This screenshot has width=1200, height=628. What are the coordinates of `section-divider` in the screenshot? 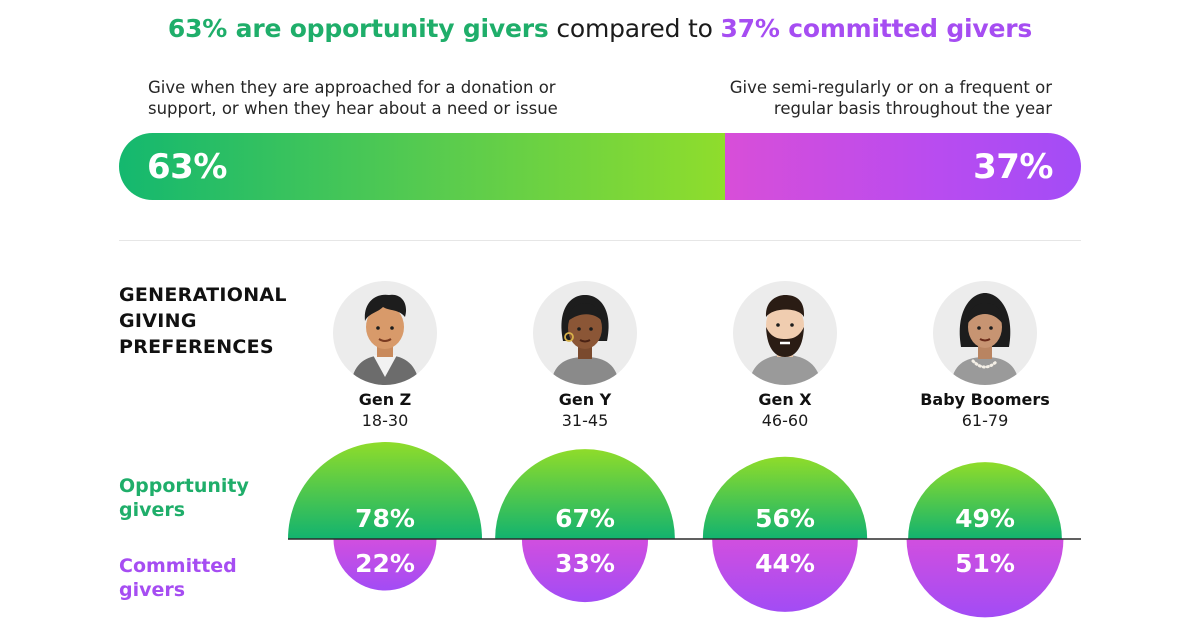 It's located at (600, 240).